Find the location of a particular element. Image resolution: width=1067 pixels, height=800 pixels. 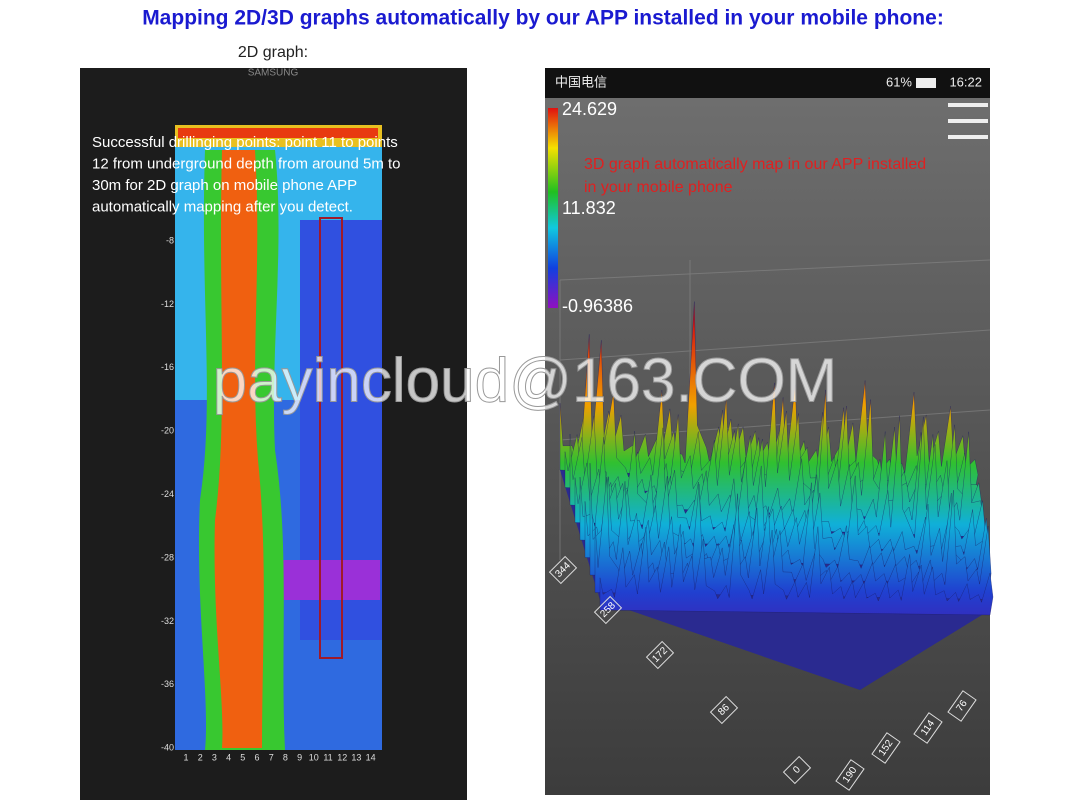

x-label: 12 is located at coordinates (342, 757).